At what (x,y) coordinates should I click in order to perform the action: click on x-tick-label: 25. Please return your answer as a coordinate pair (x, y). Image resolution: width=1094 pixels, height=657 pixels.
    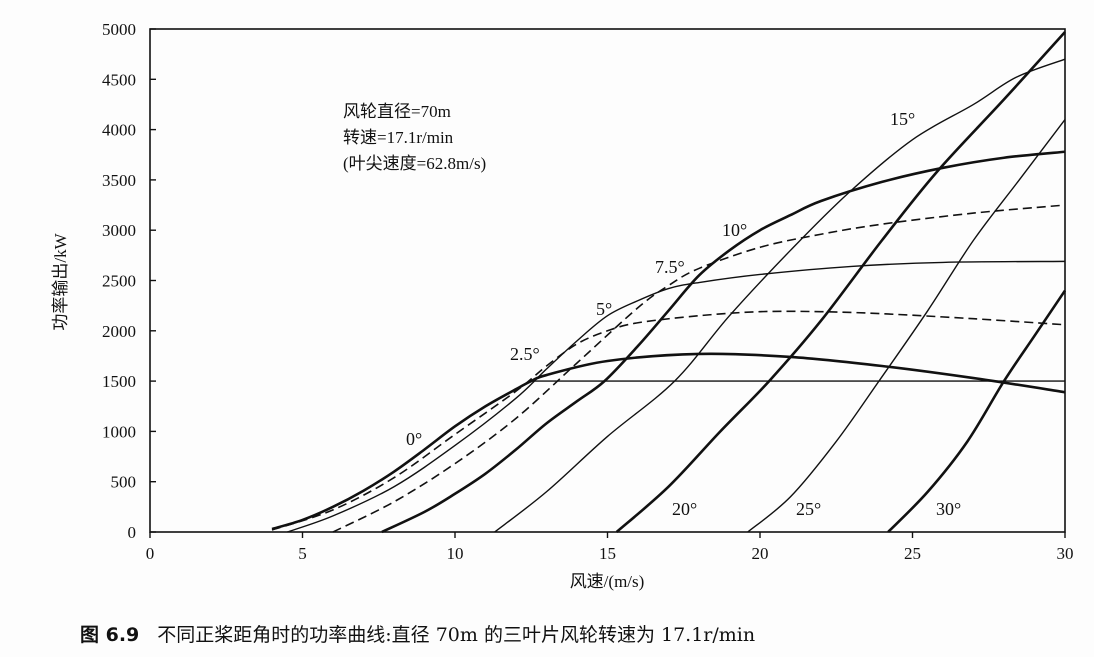
    Looking at the image, I should click on (912, 553).